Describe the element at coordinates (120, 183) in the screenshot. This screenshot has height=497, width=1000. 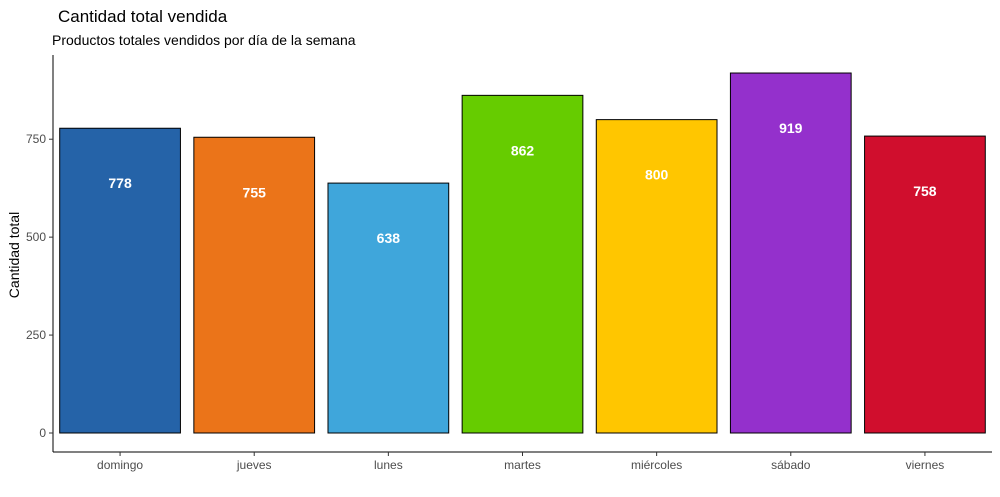
I see `data-label-domingo: 778` at that location.